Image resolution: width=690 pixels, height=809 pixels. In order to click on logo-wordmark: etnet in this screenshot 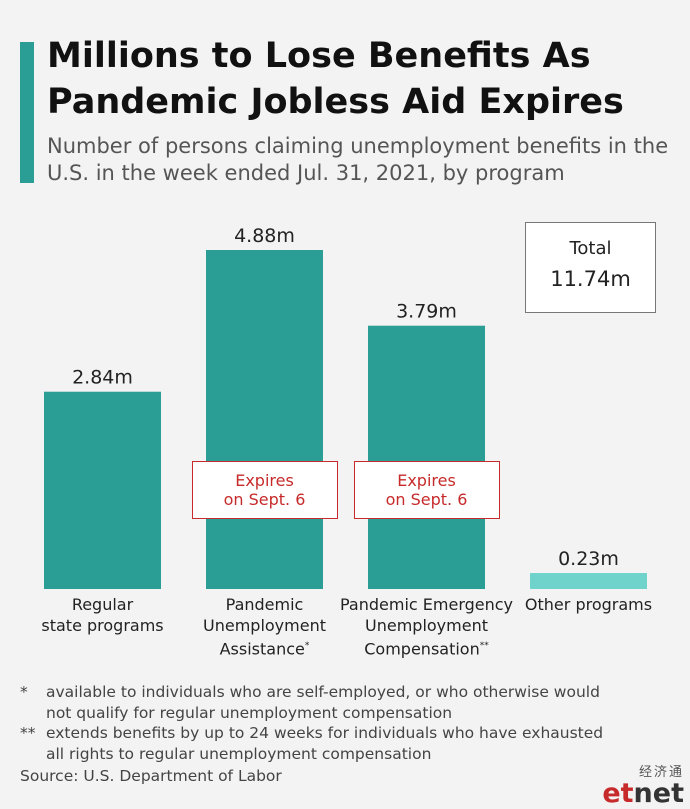, I will do `click(643, 794)`.